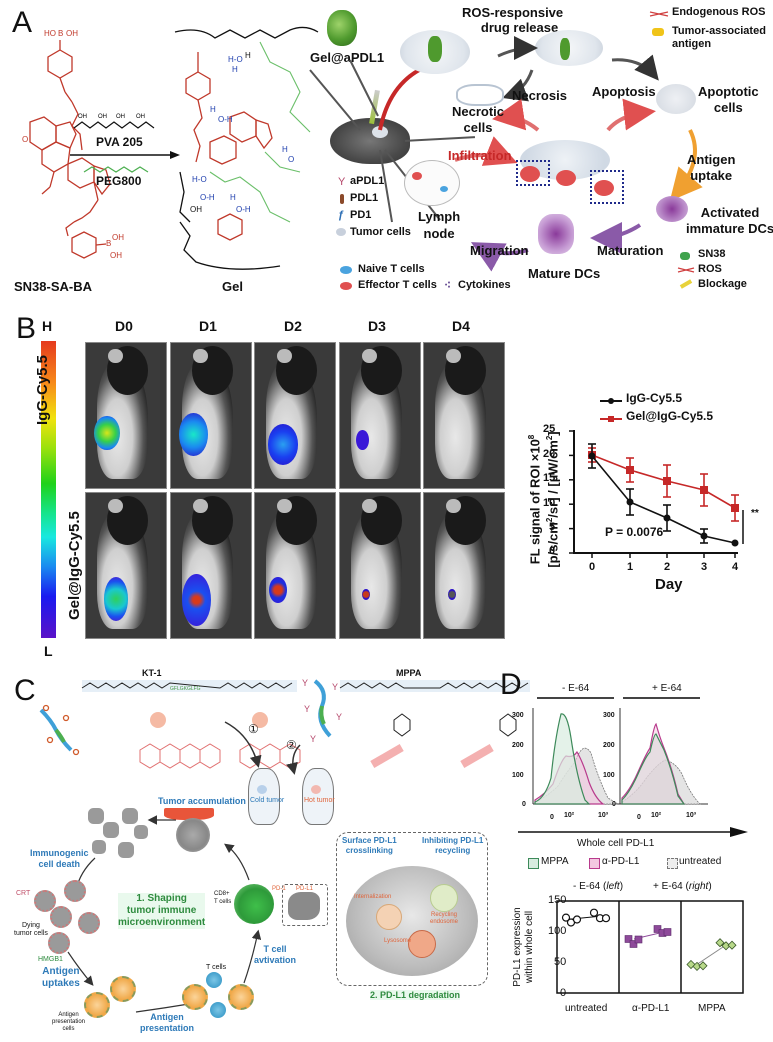  Describe the element at coordinates (341, 215) in the screenshot. I see `pd1-icon: ƒ` at that location.